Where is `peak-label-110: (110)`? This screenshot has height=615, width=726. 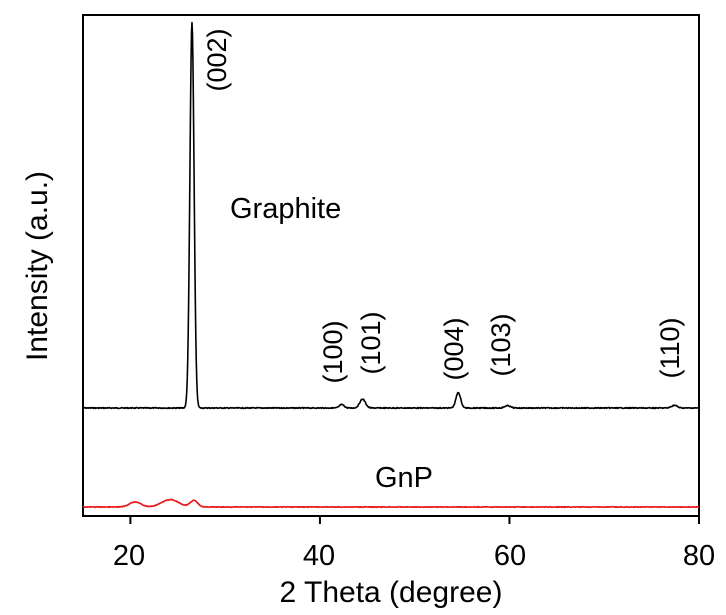
peak-label-110: (110) is located at coordinates (670, 347).